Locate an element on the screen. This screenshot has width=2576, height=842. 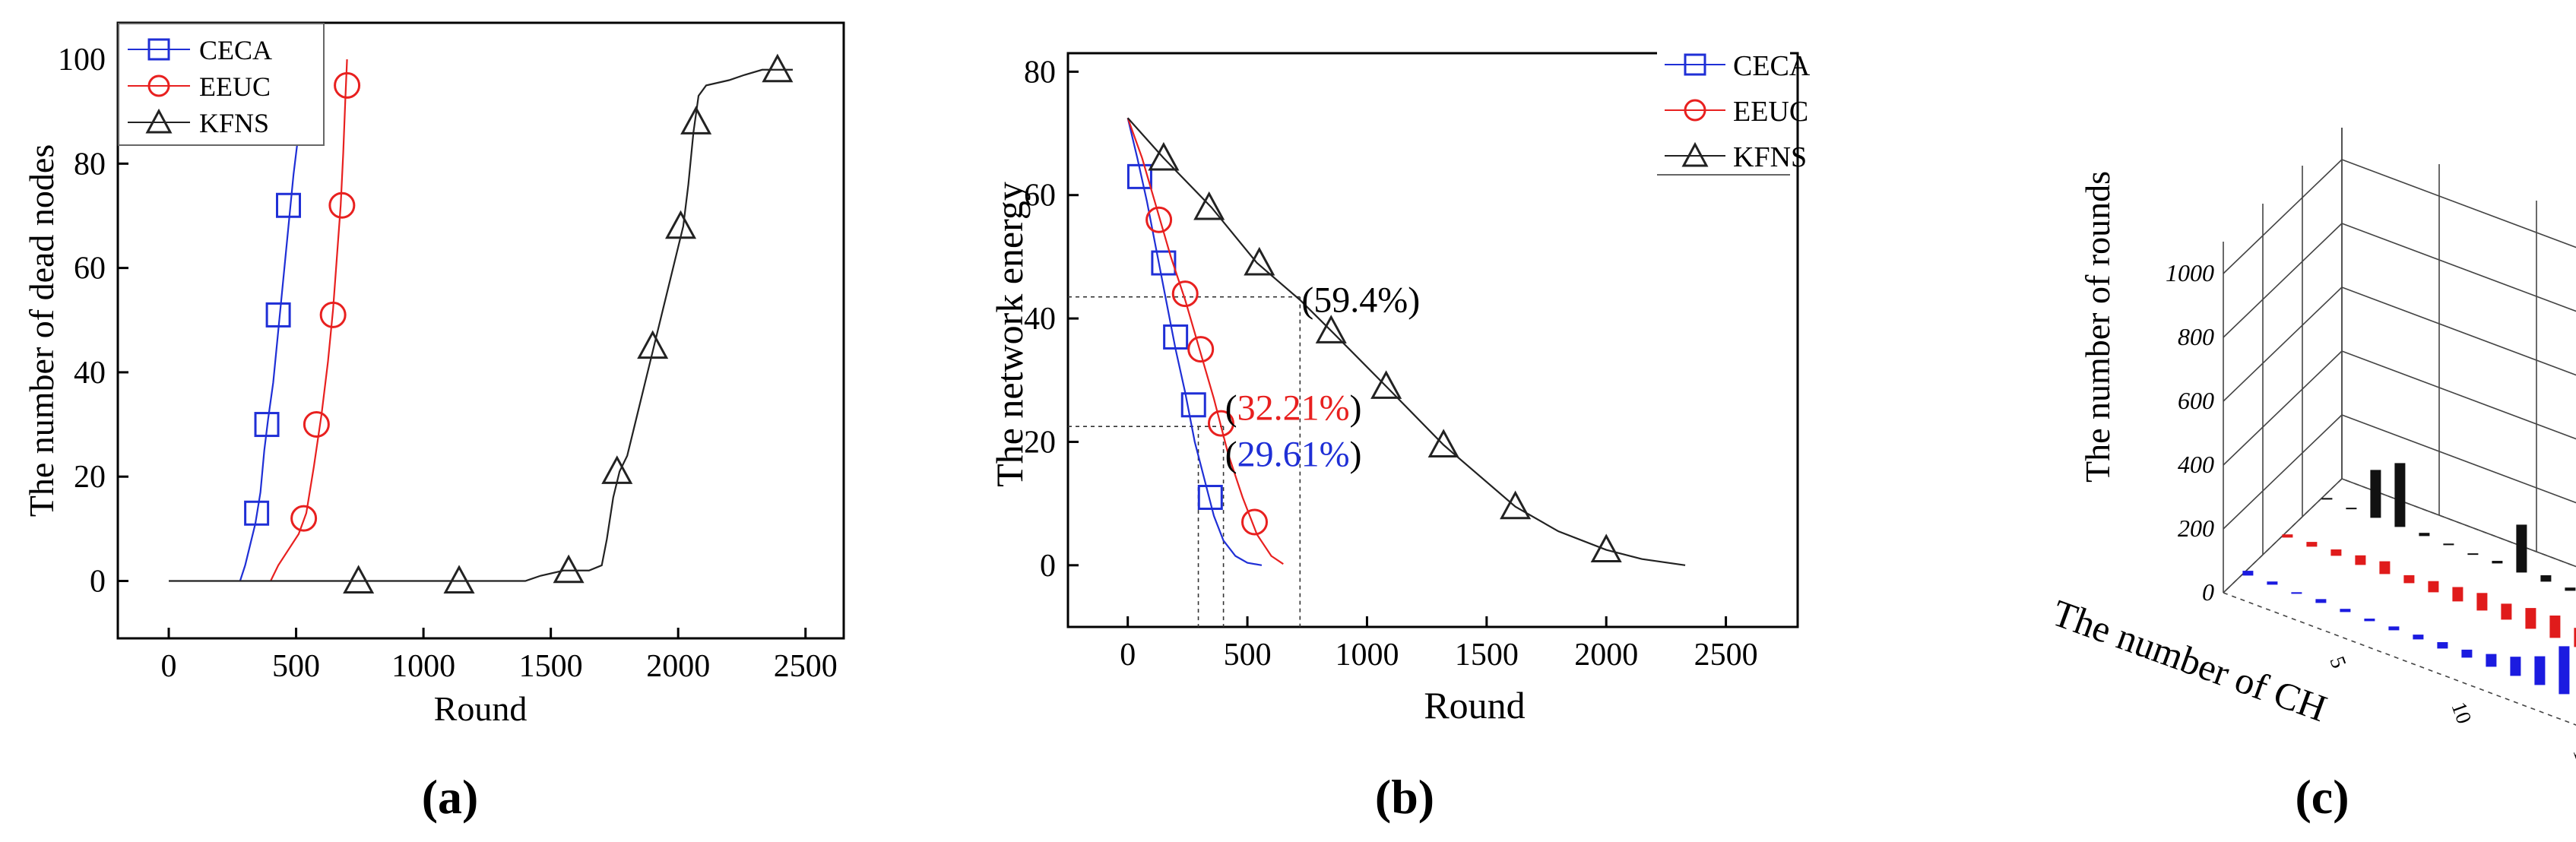
z-tick-label: 200 is located at coordinates (2196, 528).